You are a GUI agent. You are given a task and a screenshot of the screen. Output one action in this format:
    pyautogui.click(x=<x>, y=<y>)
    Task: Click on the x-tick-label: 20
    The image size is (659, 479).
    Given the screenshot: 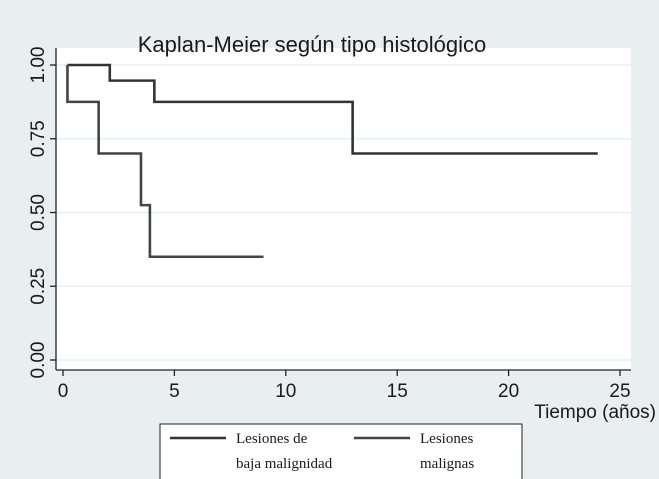 What is the action you would take?
    pyautogui.click(x=508, y=391)
    